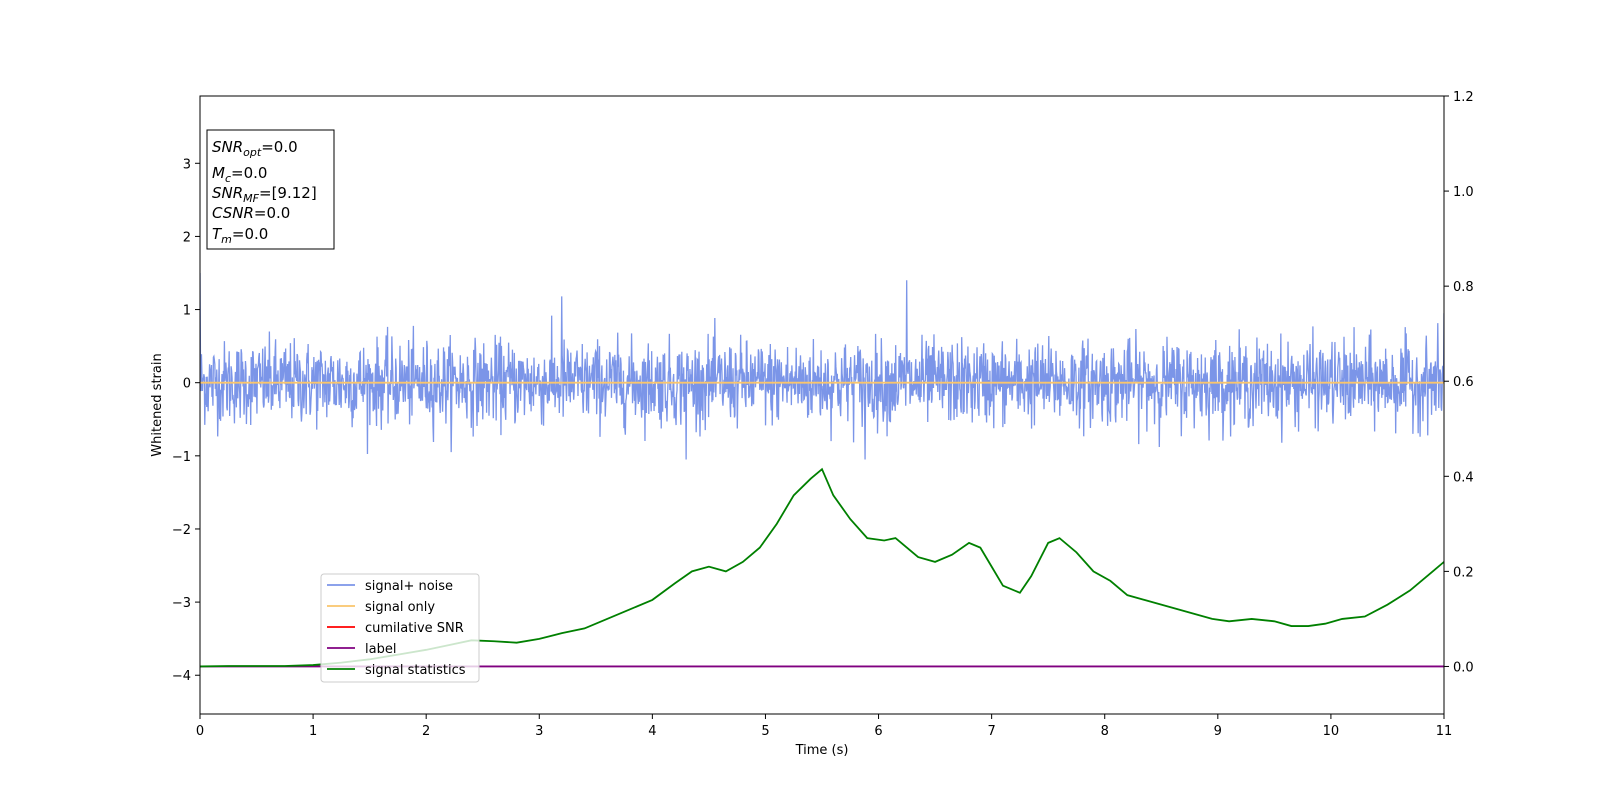 Image resolution: width=1600 pixels, height=800 pixels. What do you see at coordinates (313, 731) in the screenshot?
I see `x-tick-label: 1` at bounding box center [313, 731].